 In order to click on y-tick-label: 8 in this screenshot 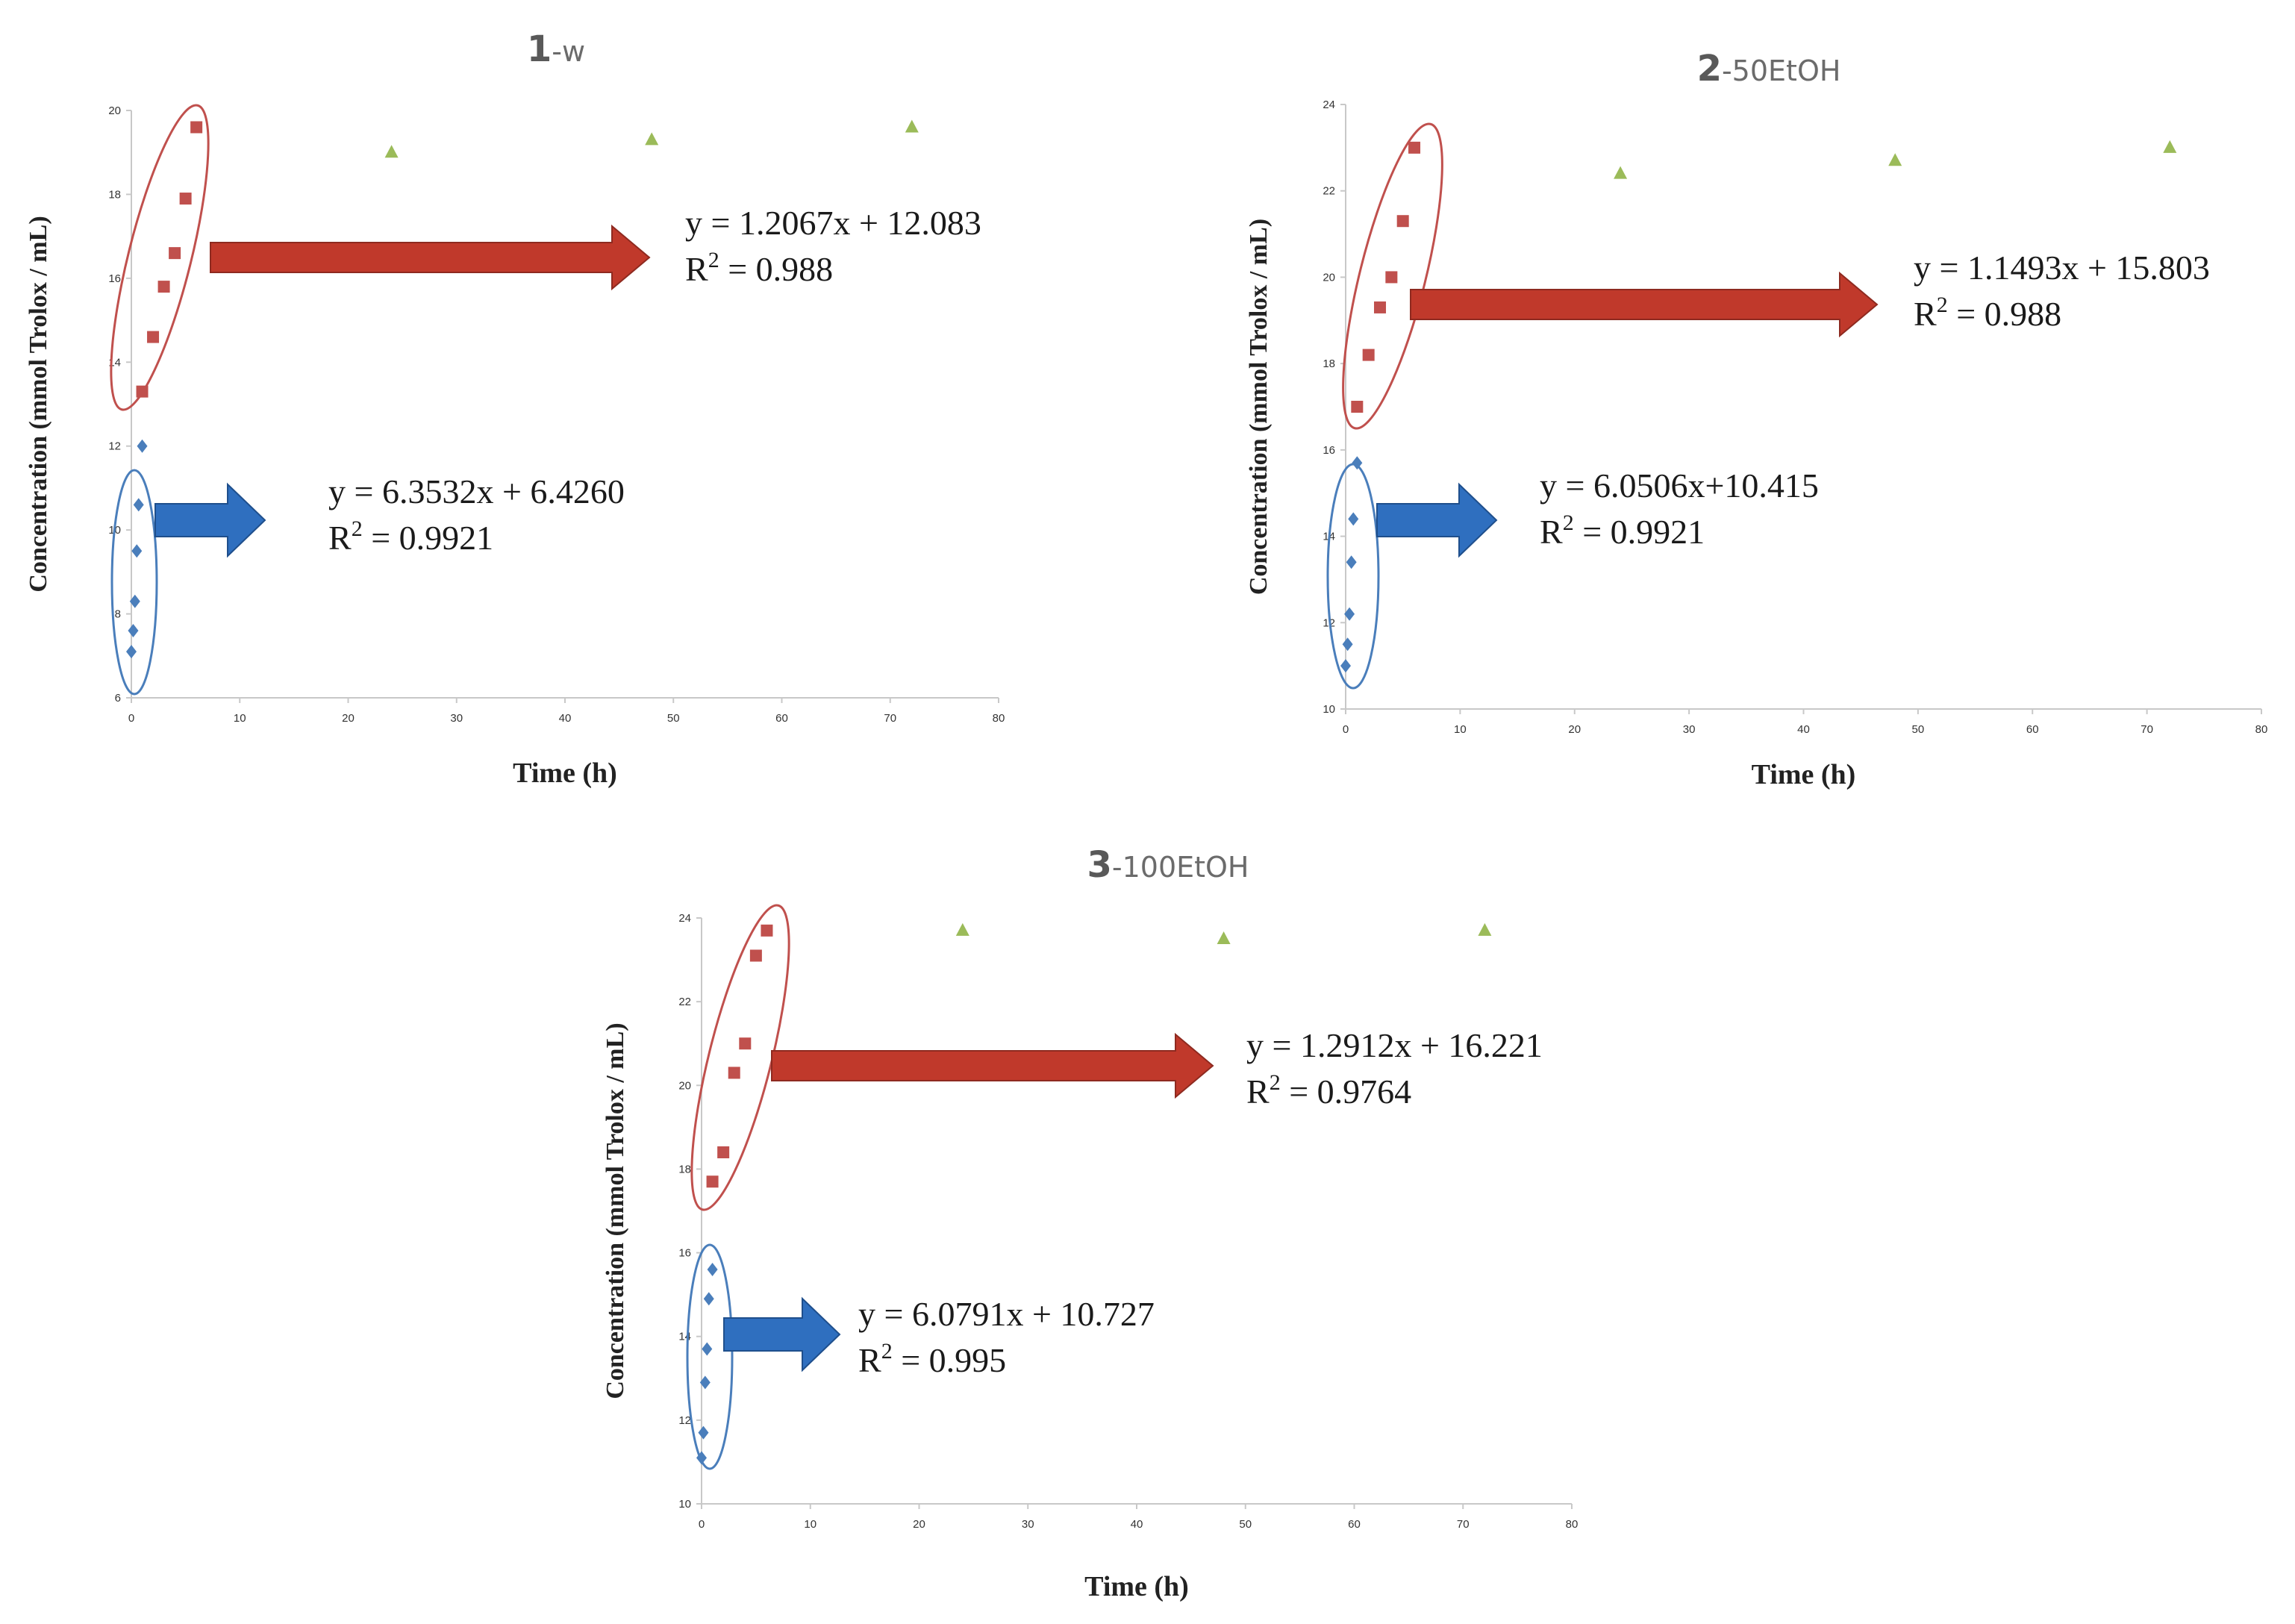, I will do `click(118, 614)`.